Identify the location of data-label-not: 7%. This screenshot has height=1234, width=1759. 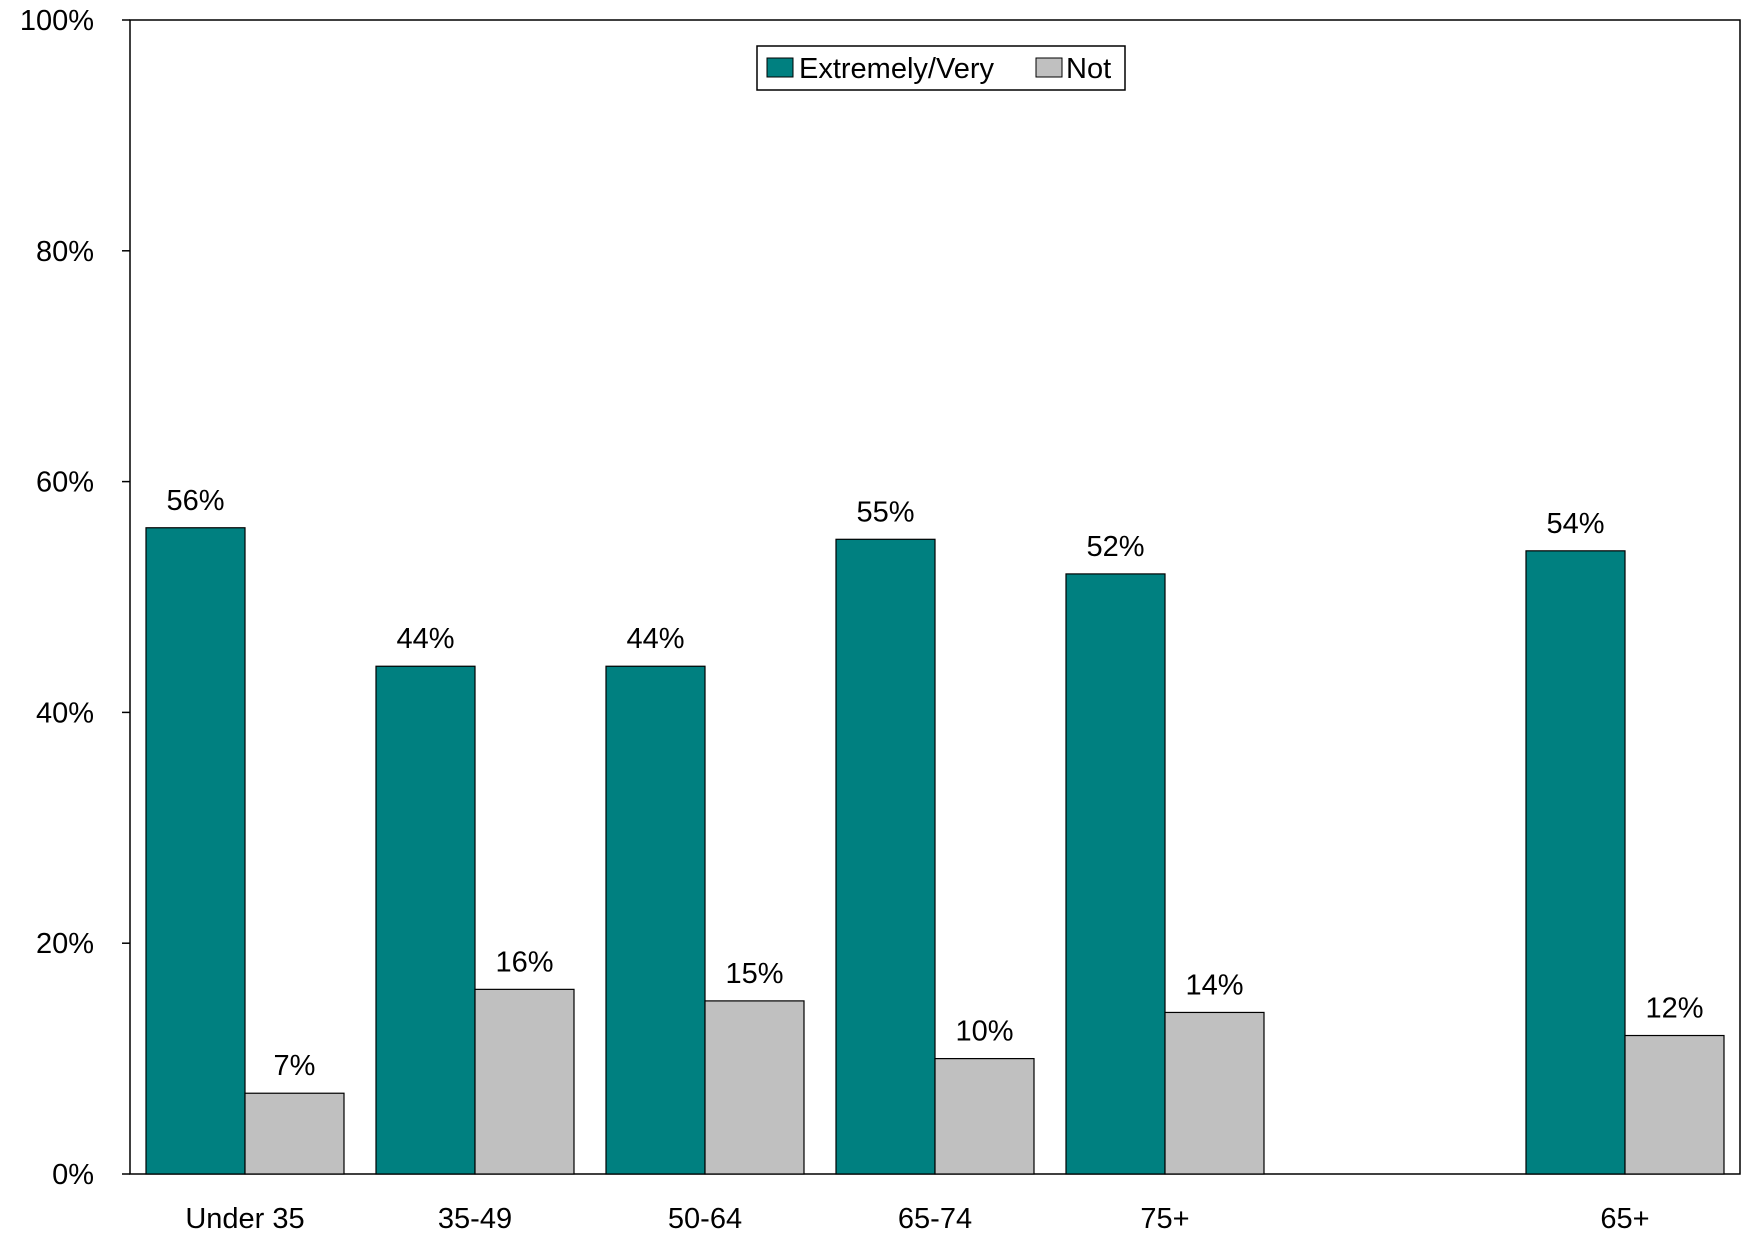
(295, 1066).